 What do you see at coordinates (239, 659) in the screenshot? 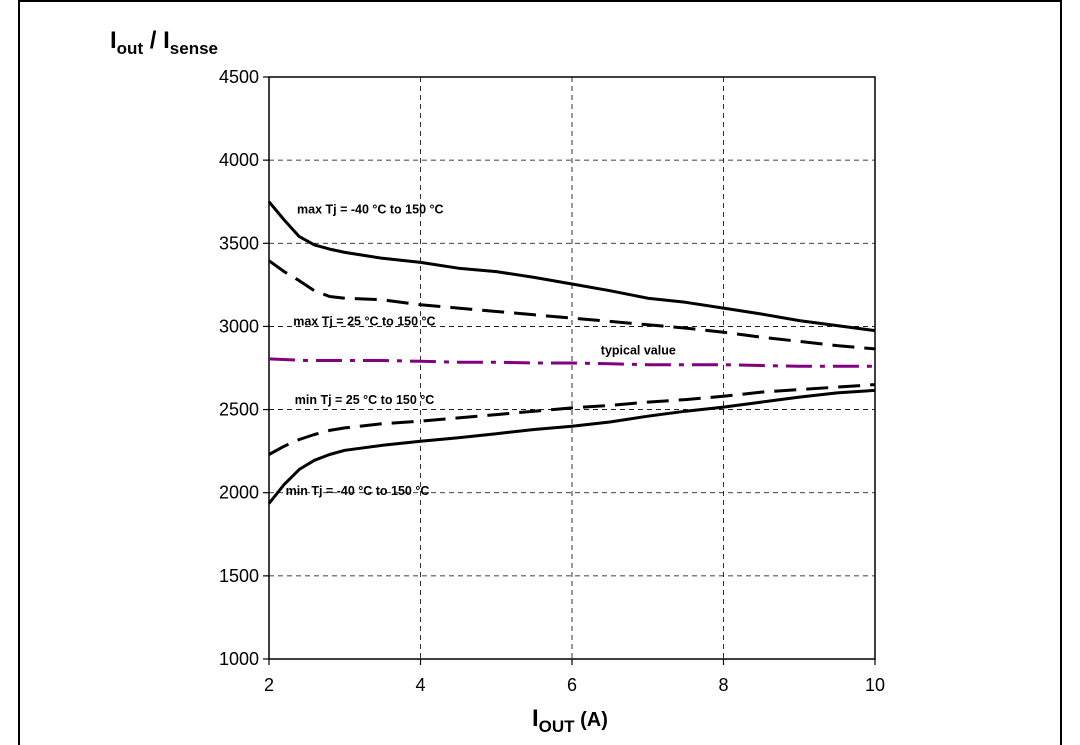
I see `y-tick-label: 1000` at bounding box center [239, 659].